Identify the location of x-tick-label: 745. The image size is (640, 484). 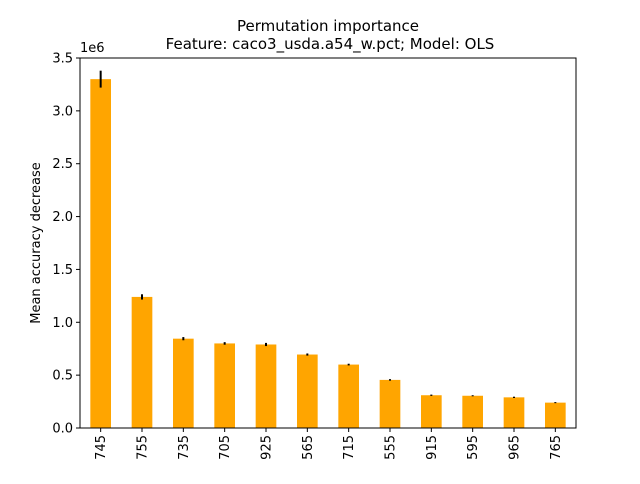
(101, 447).